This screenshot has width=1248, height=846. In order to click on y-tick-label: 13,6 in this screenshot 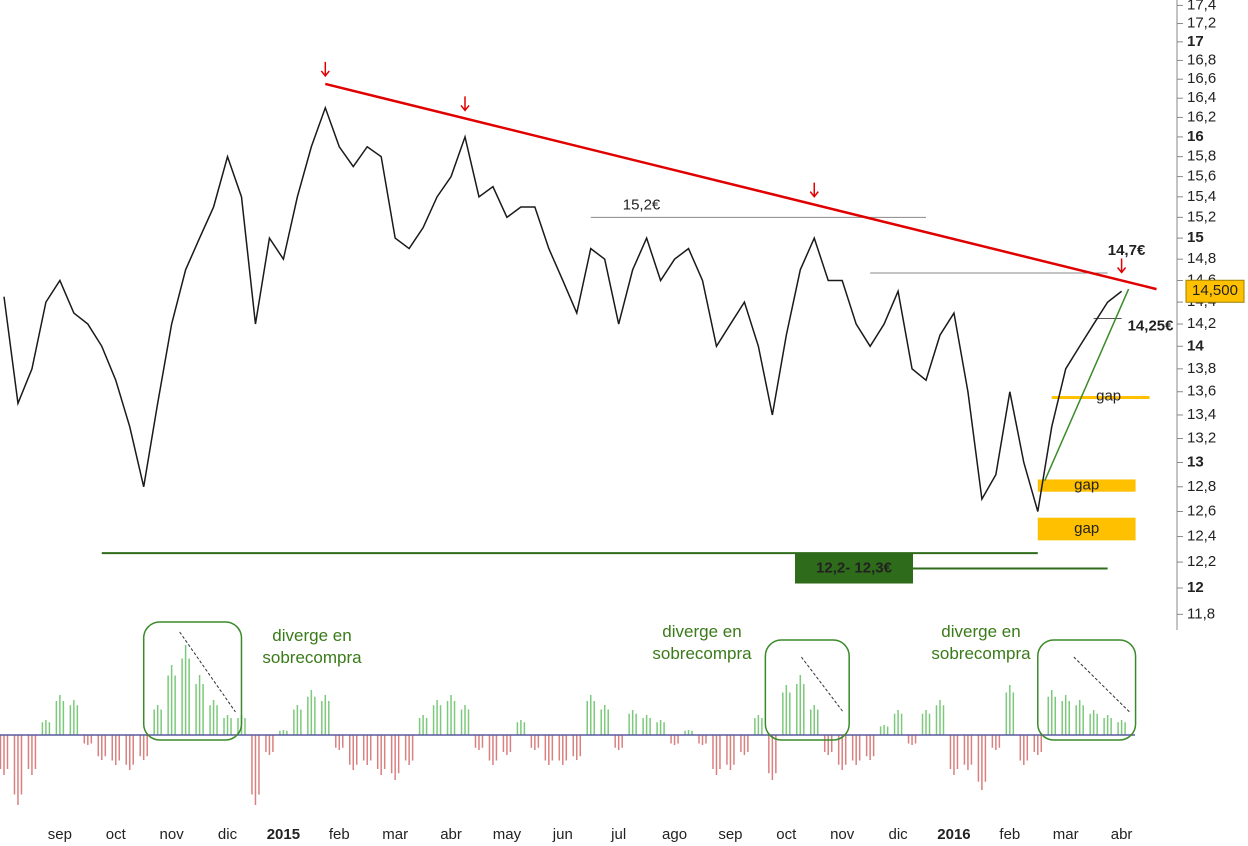, I will do `click(1201, 391)`.